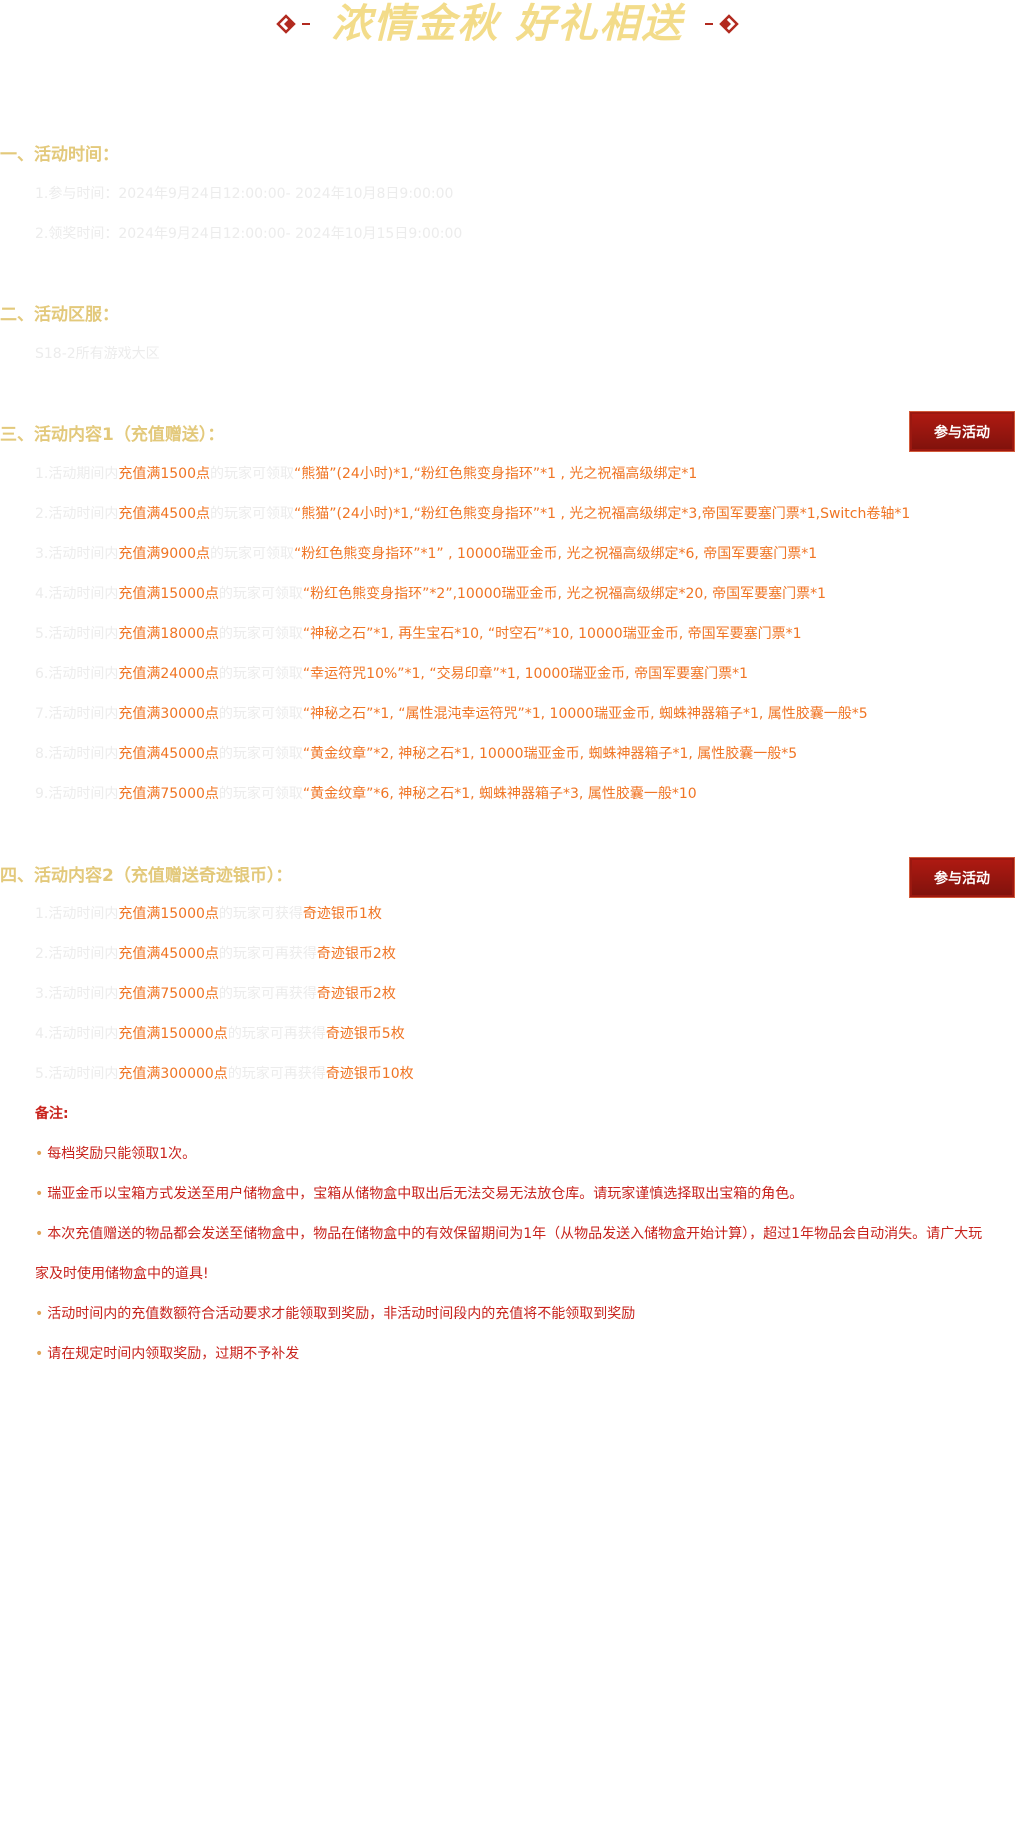 The image size is (1015, 1843). What do you see at coordinates (77, 674) in the screenshot?
I see `row-prefix: 6.活动时间内` at bounding box center [77, 674].